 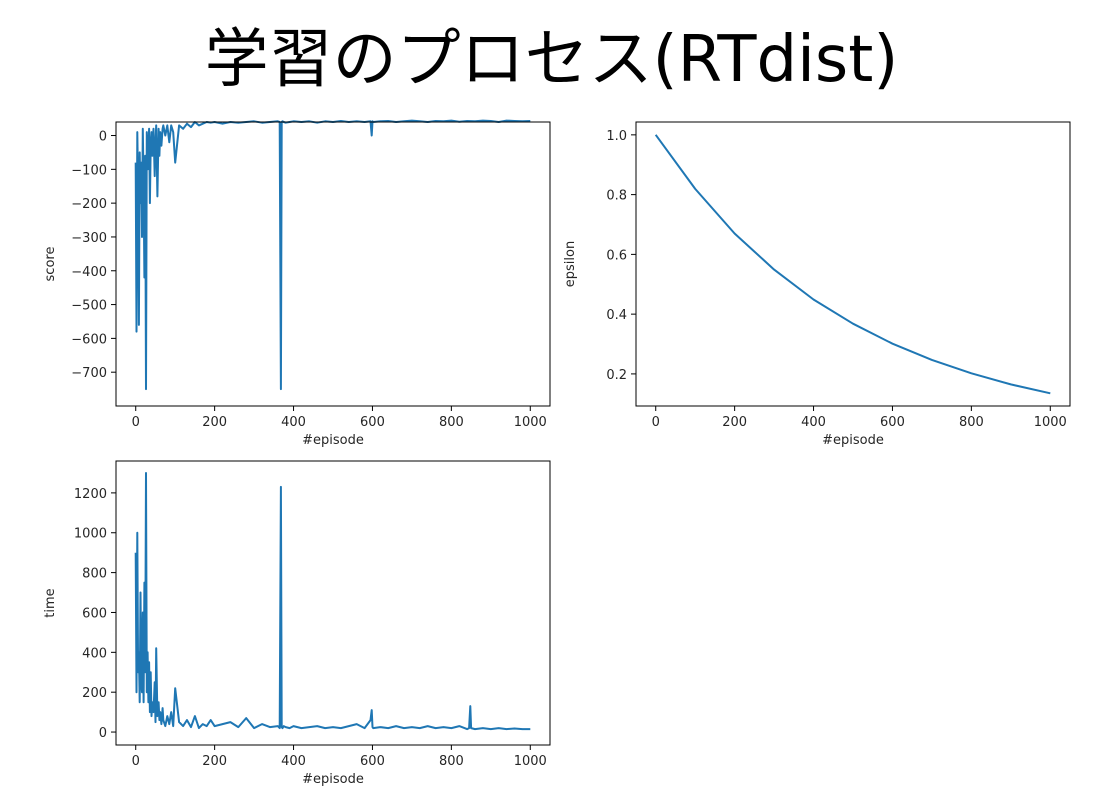 What do you see at coordinates (333, 440) in the screenshot?
I see `score-x-axis-label: #episode` at bounding box center [333, 440].